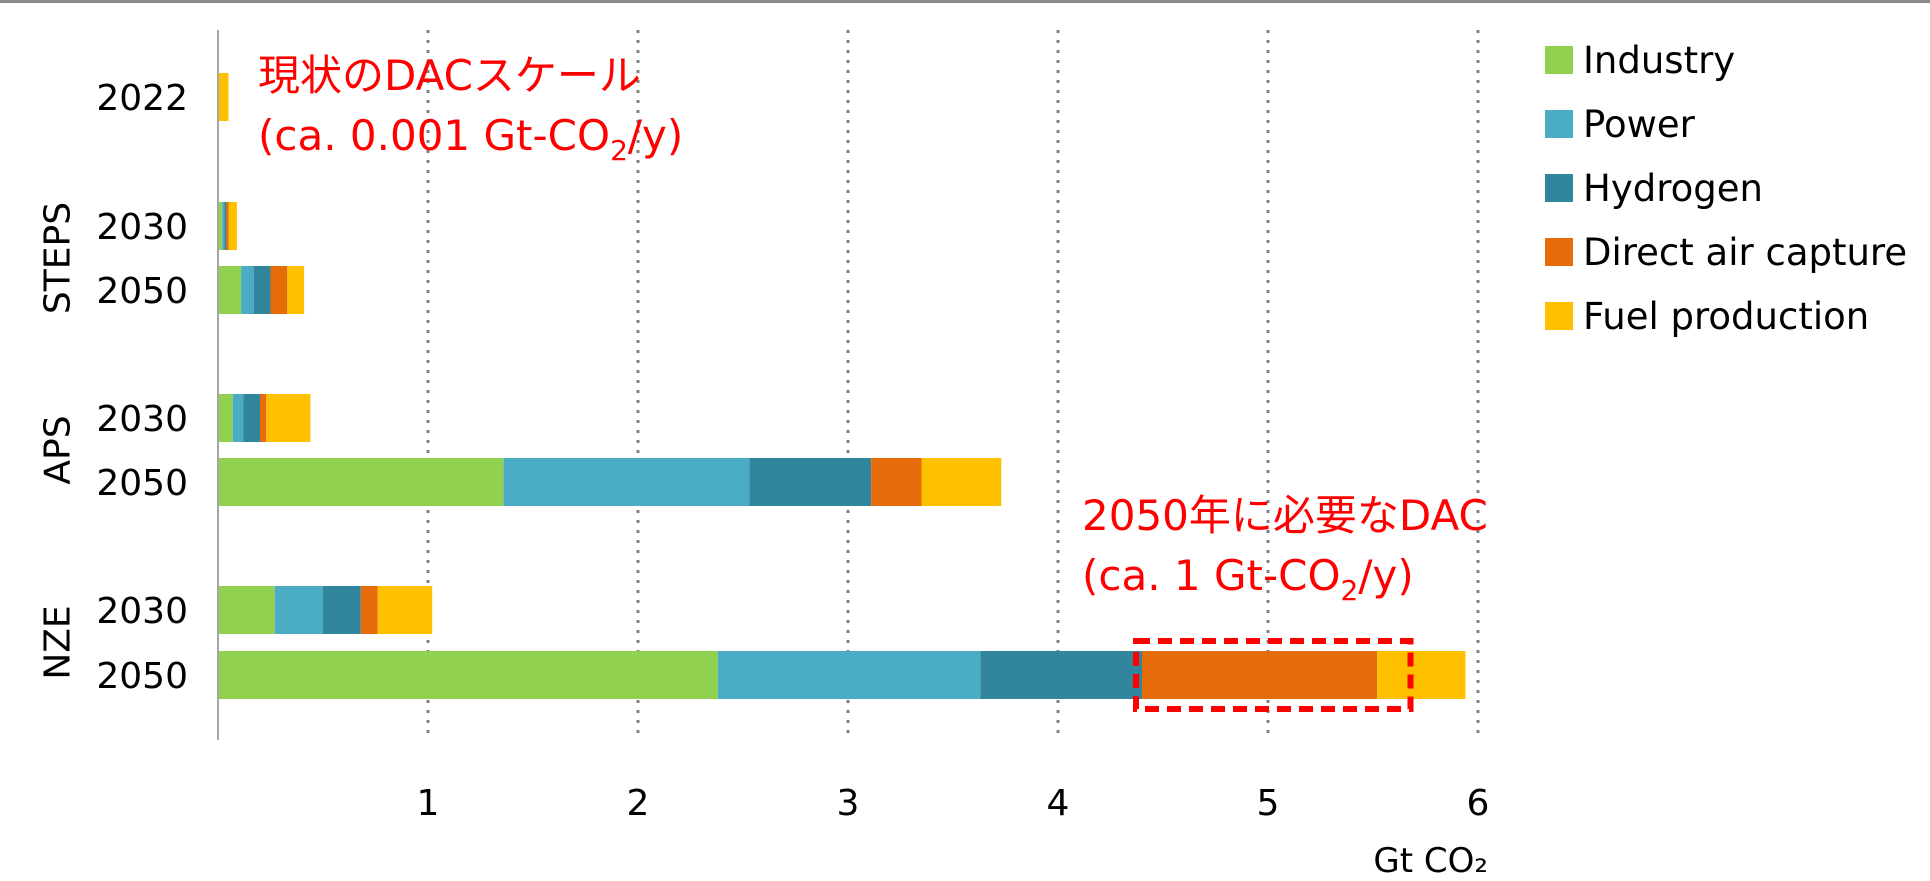  I want to click on x-tick-label: 6, so click(1478, 803).